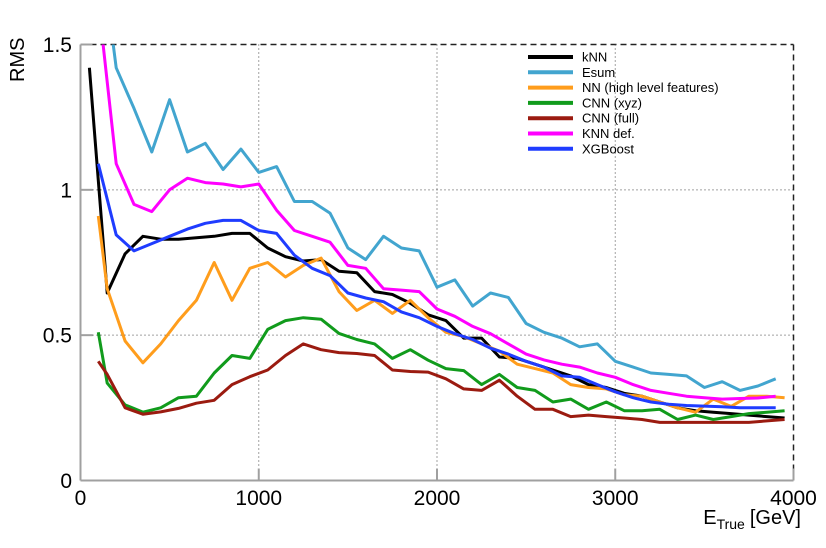 The image size is (826, 548). What do you see at coordinates (598, 72) in the screenshot?
I see `legend-label-esum: Esum` at bounding box center [598, 72].